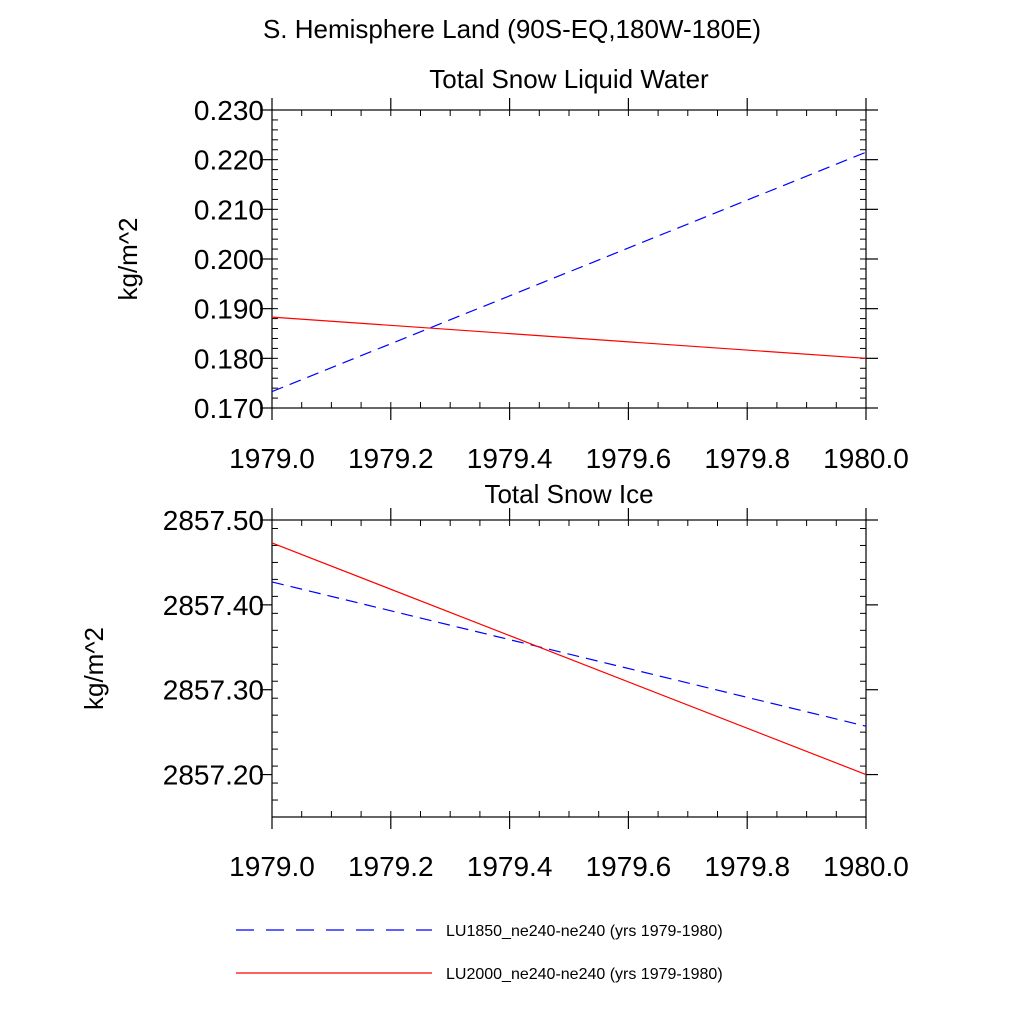 The image size is (1024, 1024). I want to click on legend-label: LU2000_ne240-ne240 (yrs 1979-1980), so click(584, 974).